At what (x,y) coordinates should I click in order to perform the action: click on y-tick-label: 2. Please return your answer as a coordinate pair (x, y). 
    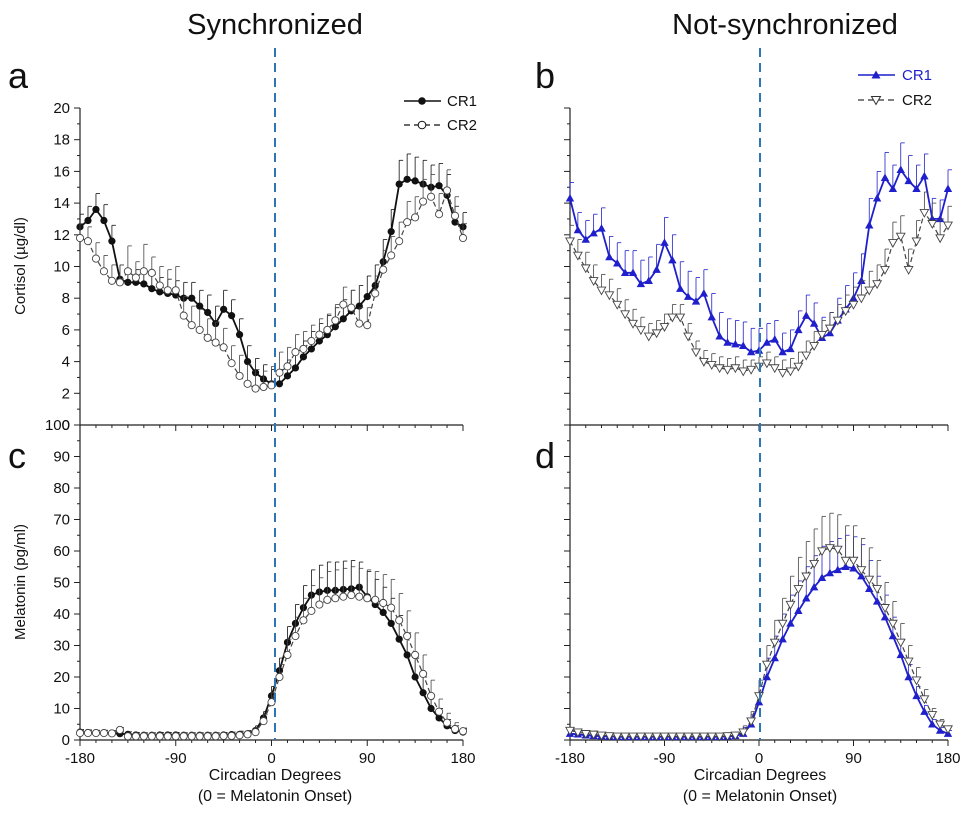
    Looking at the image, I should click on (66, 393).